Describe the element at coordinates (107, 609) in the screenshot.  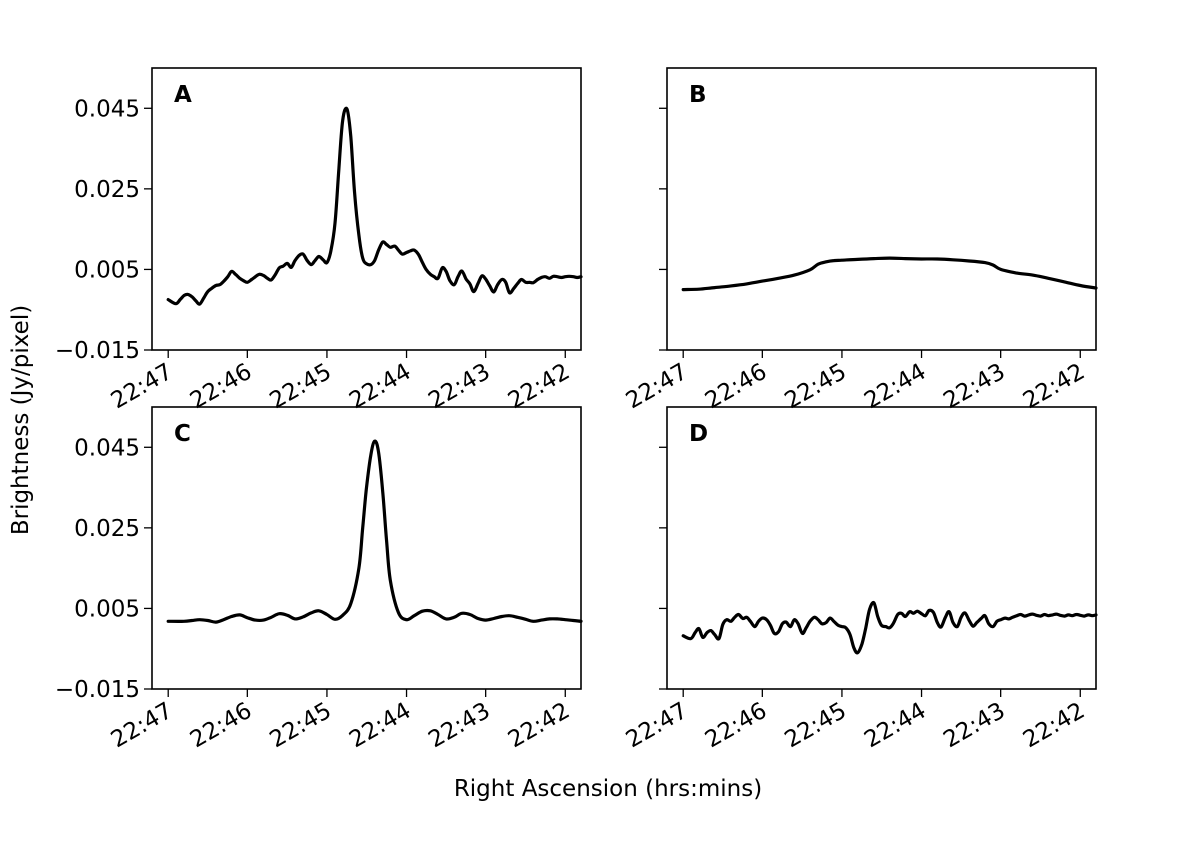
I see `panel-c-y-tick-label: 0.005` at that location.